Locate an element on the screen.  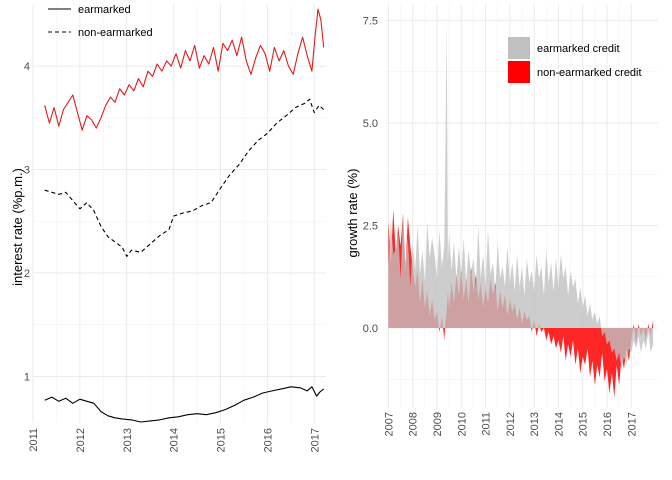
left-y-tick-labels: 1 2 3 4 is located at coordinates (27, 222).